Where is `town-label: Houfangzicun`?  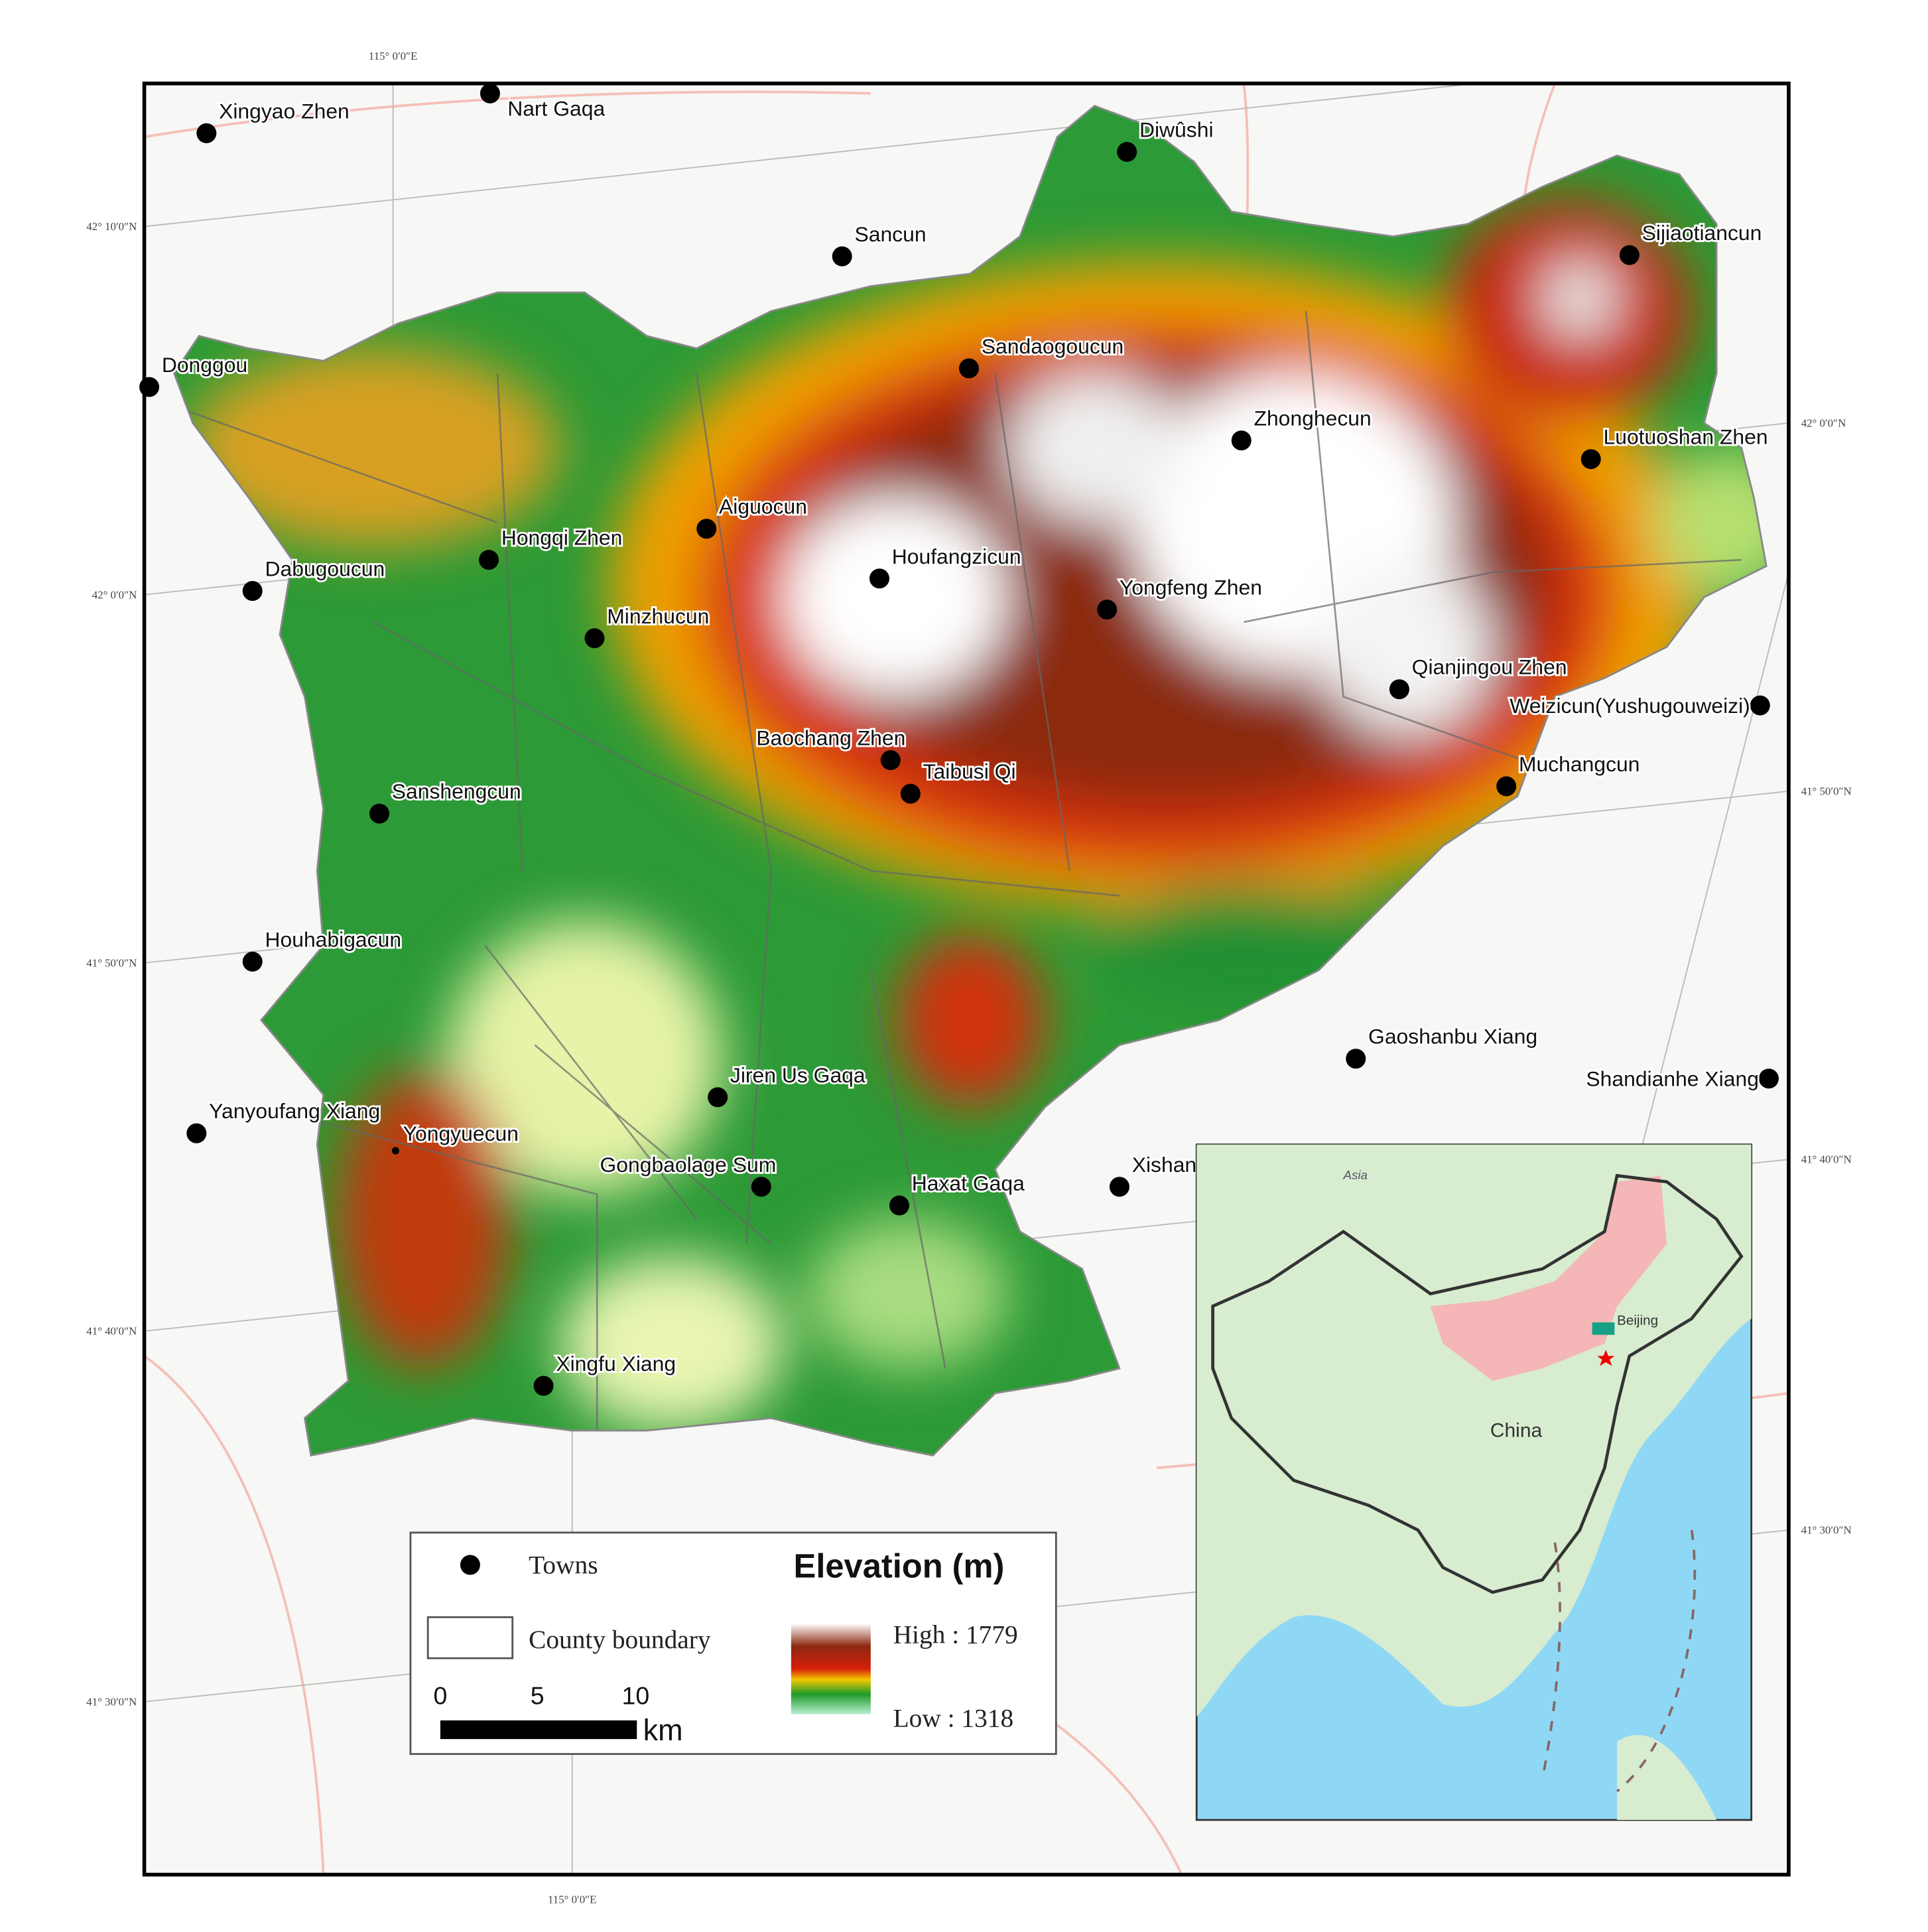 town-label: Houfangzicun is located at coordinates (957, 557).